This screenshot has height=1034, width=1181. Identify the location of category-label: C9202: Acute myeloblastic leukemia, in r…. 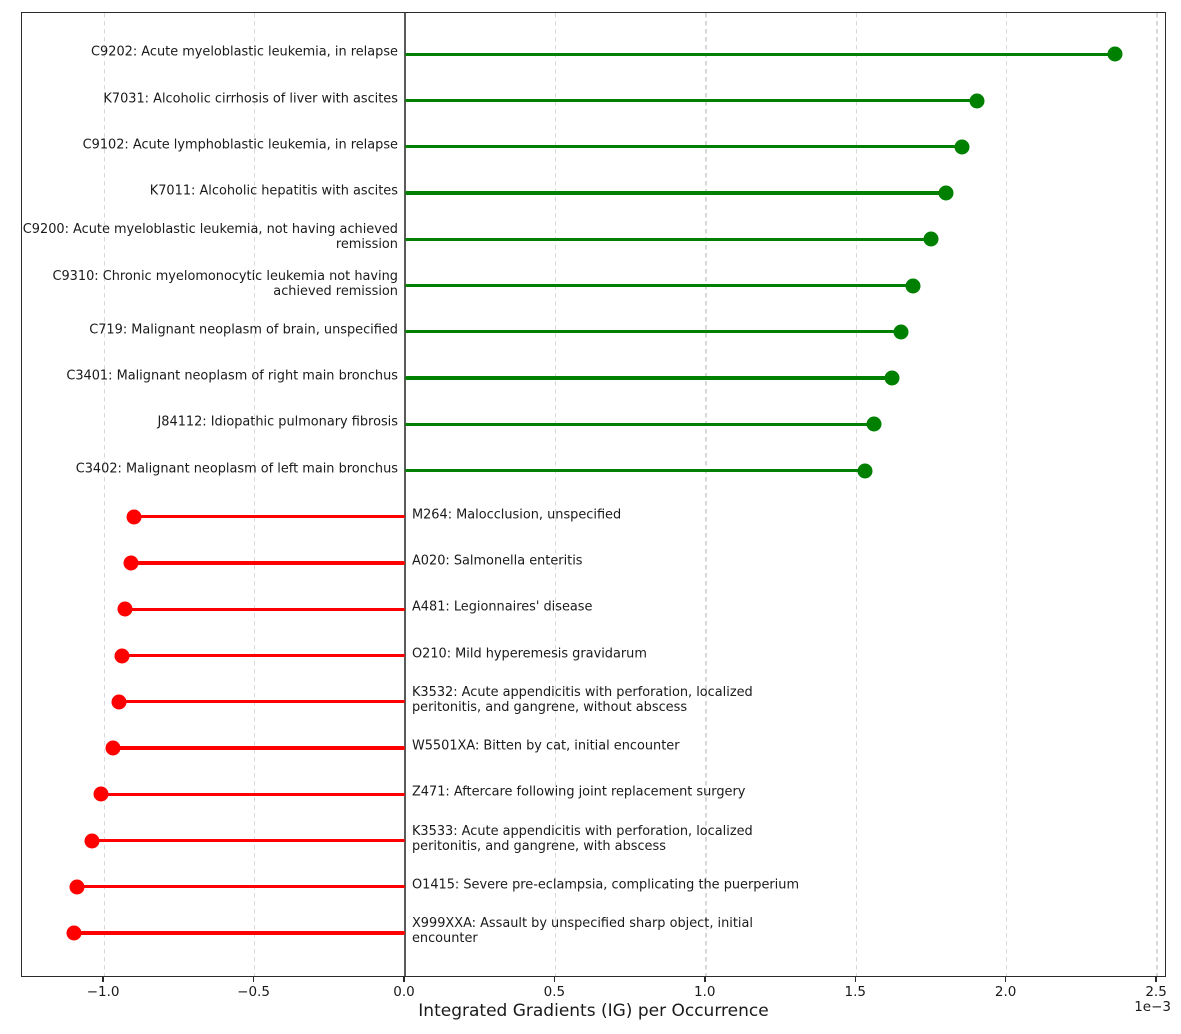
(244, 52).